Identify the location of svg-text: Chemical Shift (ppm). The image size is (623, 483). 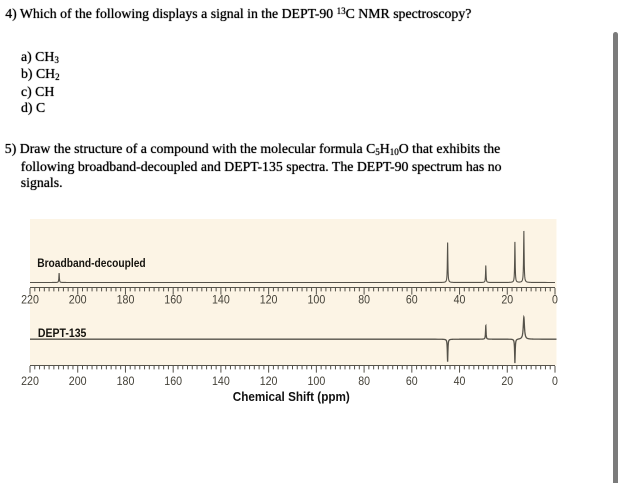
(291, 396).